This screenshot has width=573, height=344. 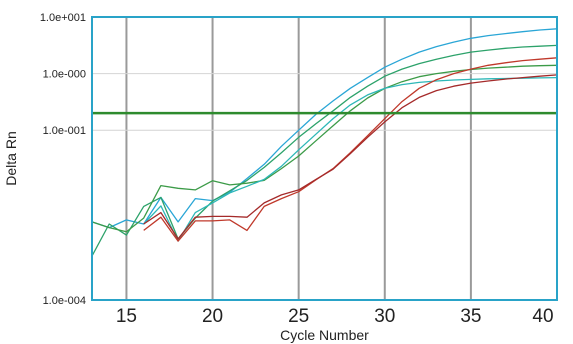 What do you see at coordinates (63, 18) in the screenshot?
I see `y-tick-label-0: 1.0e+001` at bounding box center [63, 18].